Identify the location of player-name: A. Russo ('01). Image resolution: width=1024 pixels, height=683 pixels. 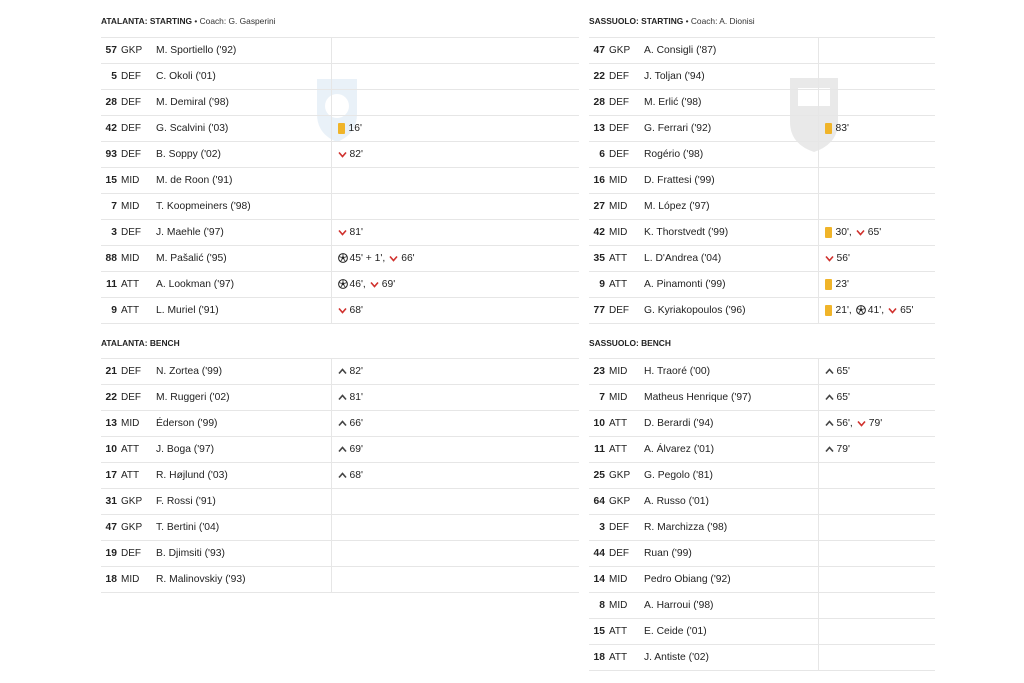
(731, 501).